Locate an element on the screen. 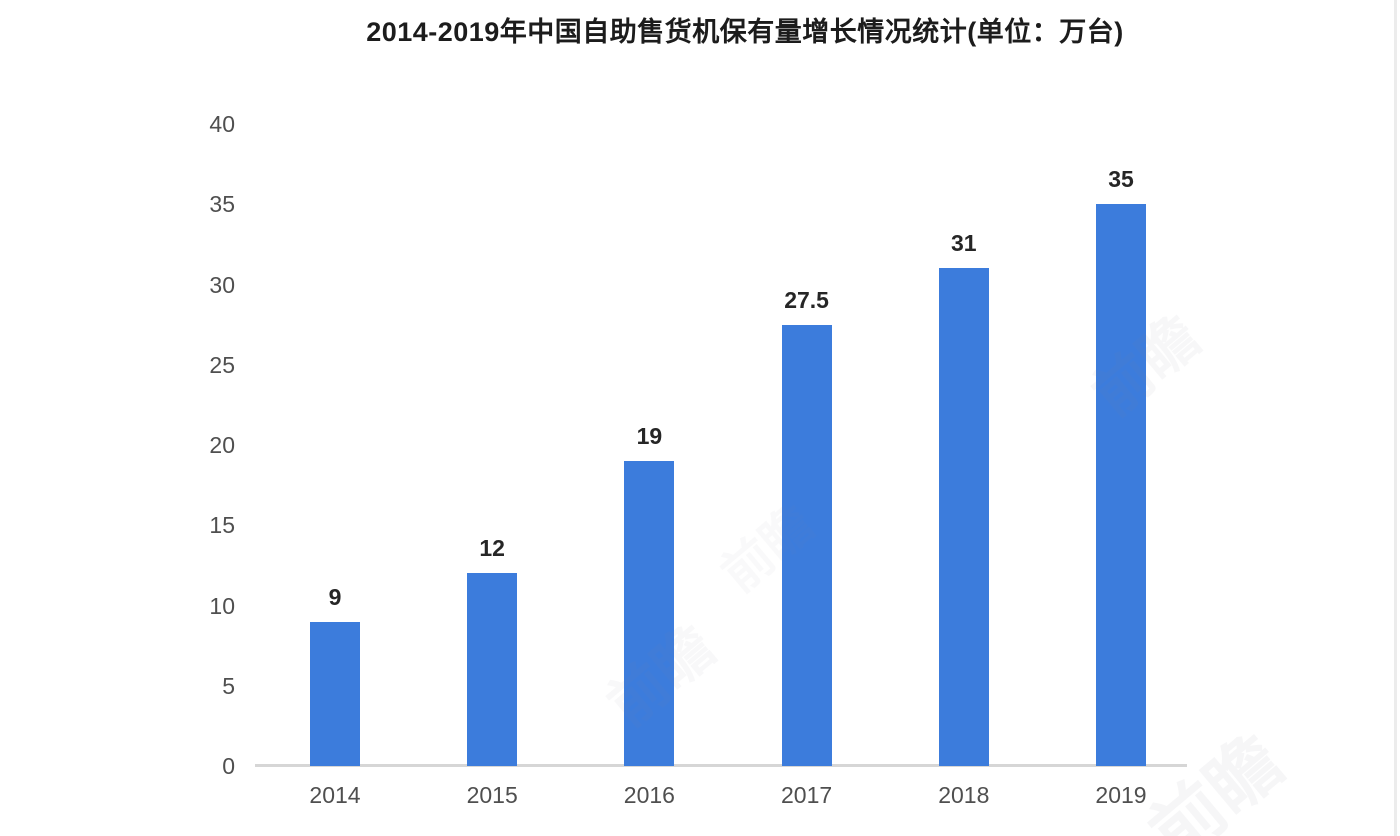 The width and height of the screenshot is (1400, 836). y-tick-label: 10 is located at coordinates (222, 605).